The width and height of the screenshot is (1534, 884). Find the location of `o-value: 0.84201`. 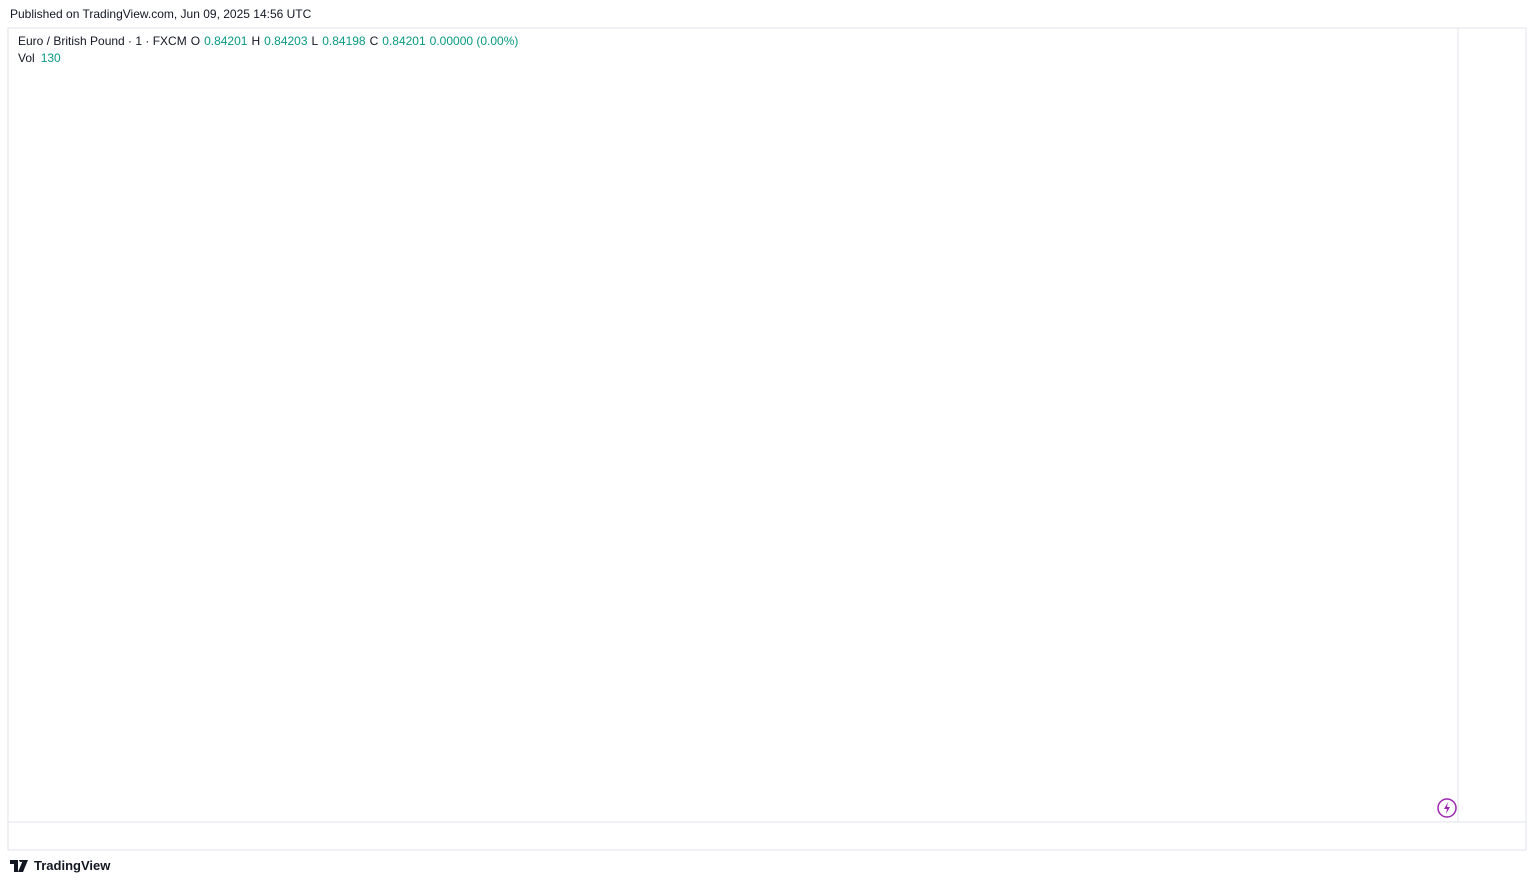

o-value: 0.84201 is located at coordinates (226, 41).